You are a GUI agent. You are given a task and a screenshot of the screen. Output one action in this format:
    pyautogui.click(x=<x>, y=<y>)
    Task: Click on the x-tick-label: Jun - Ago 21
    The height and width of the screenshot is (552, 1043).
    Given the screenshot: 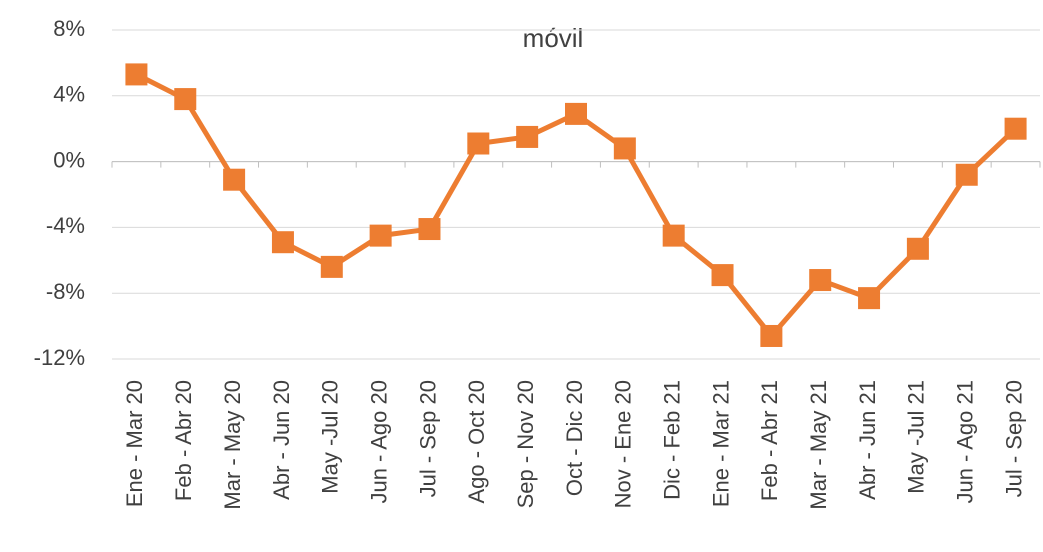 What is the action you would take?
    pyautogui.click(x=965, y=442)
    